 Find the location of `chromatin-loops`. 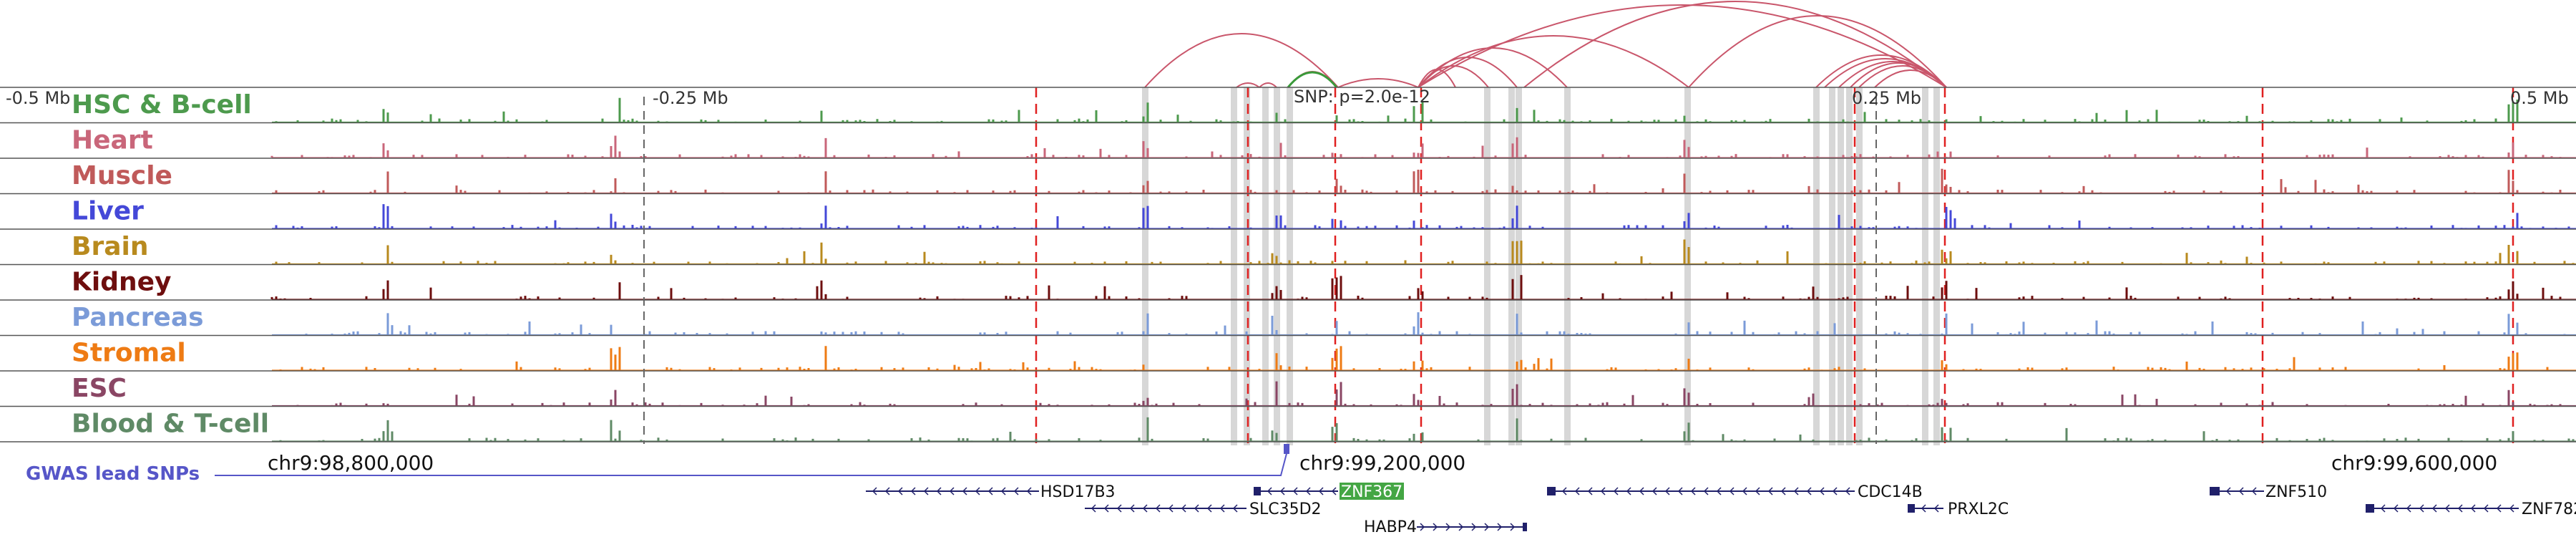

chromatin-loops is located at coordinates (1546, 44).